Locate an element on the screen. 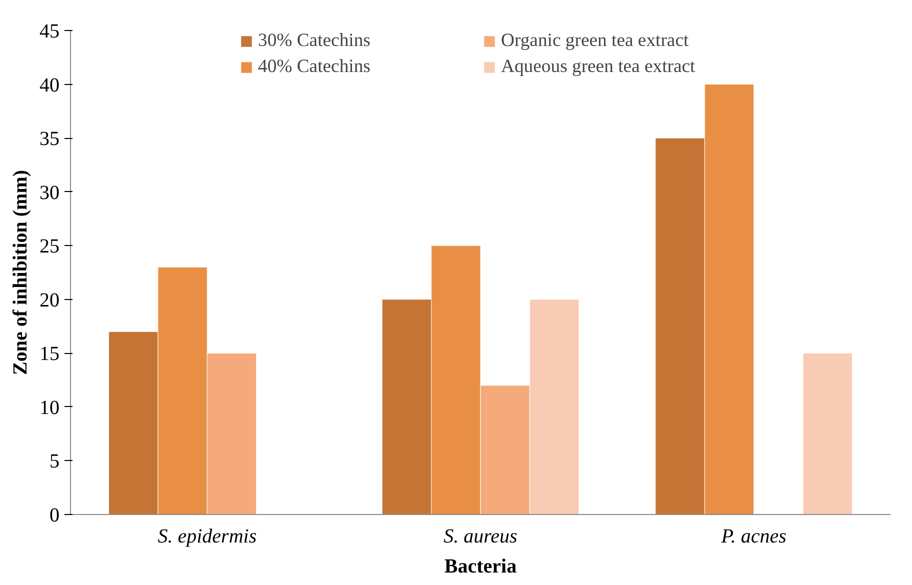  y-tick-label: 30 is located at coordinates (50, 193).